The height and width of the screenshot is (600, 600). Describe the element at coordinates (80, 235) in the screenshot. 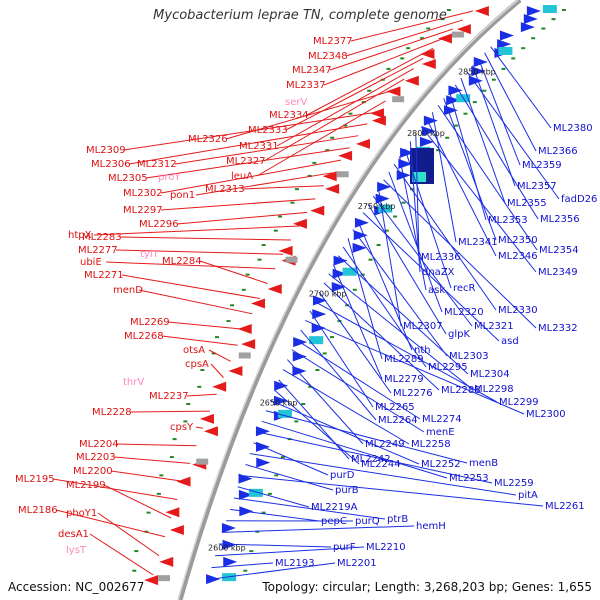

I see `reverse-gene-label: htpX` at that location.